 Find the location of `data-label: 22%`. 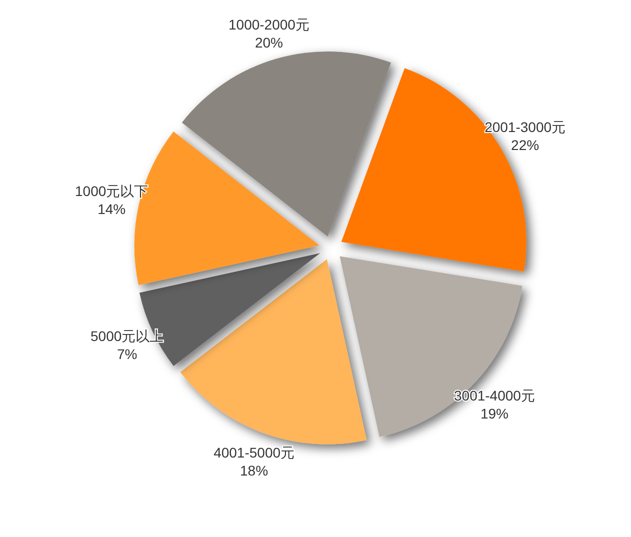

data-label: 22% is located at coordinates (525, 145).